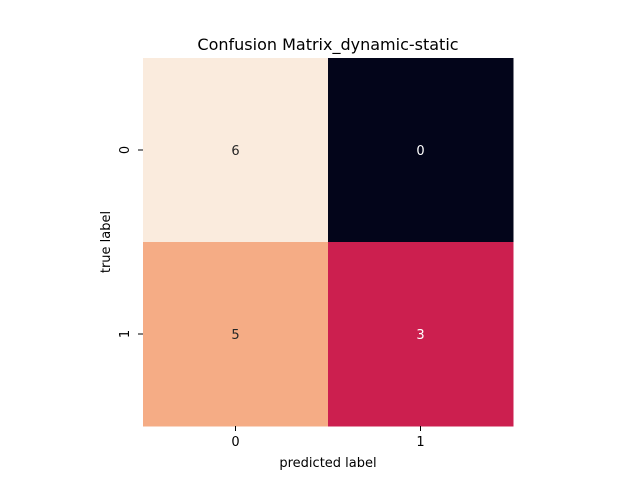 This screenshot has width=640, height=480. What do you see at coordinates (125, 150) in the screenshot?
I see `y-tick-label-0: 0` at bounding box center [125, 150].